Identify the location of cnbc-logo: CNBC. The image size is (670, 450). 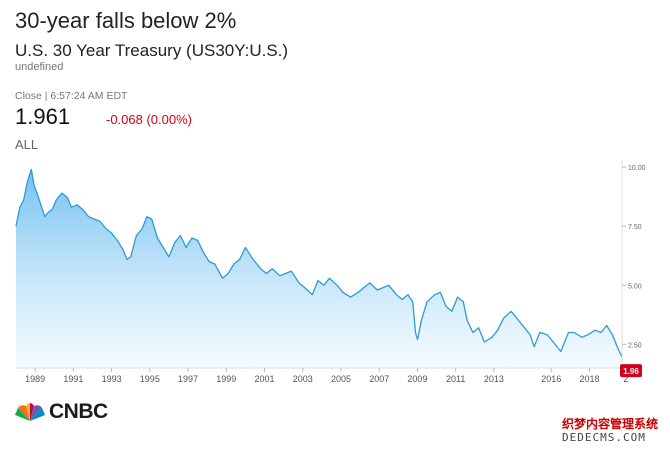
(61, 411).